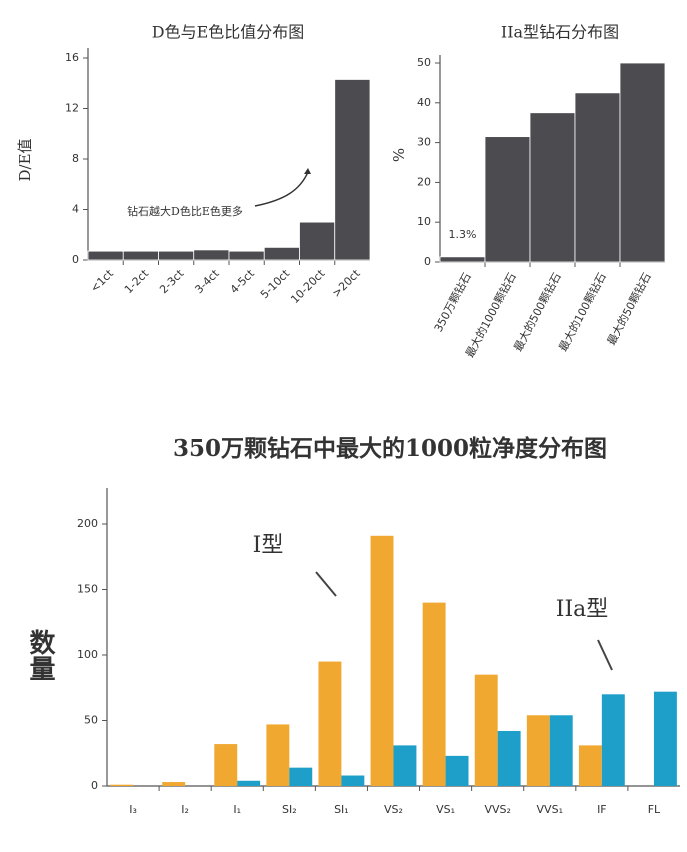 The image size is (687, 852). Describe the element at coordinates (602, 809) in the screenshot. I see `x-tick-label: IF` at that location.